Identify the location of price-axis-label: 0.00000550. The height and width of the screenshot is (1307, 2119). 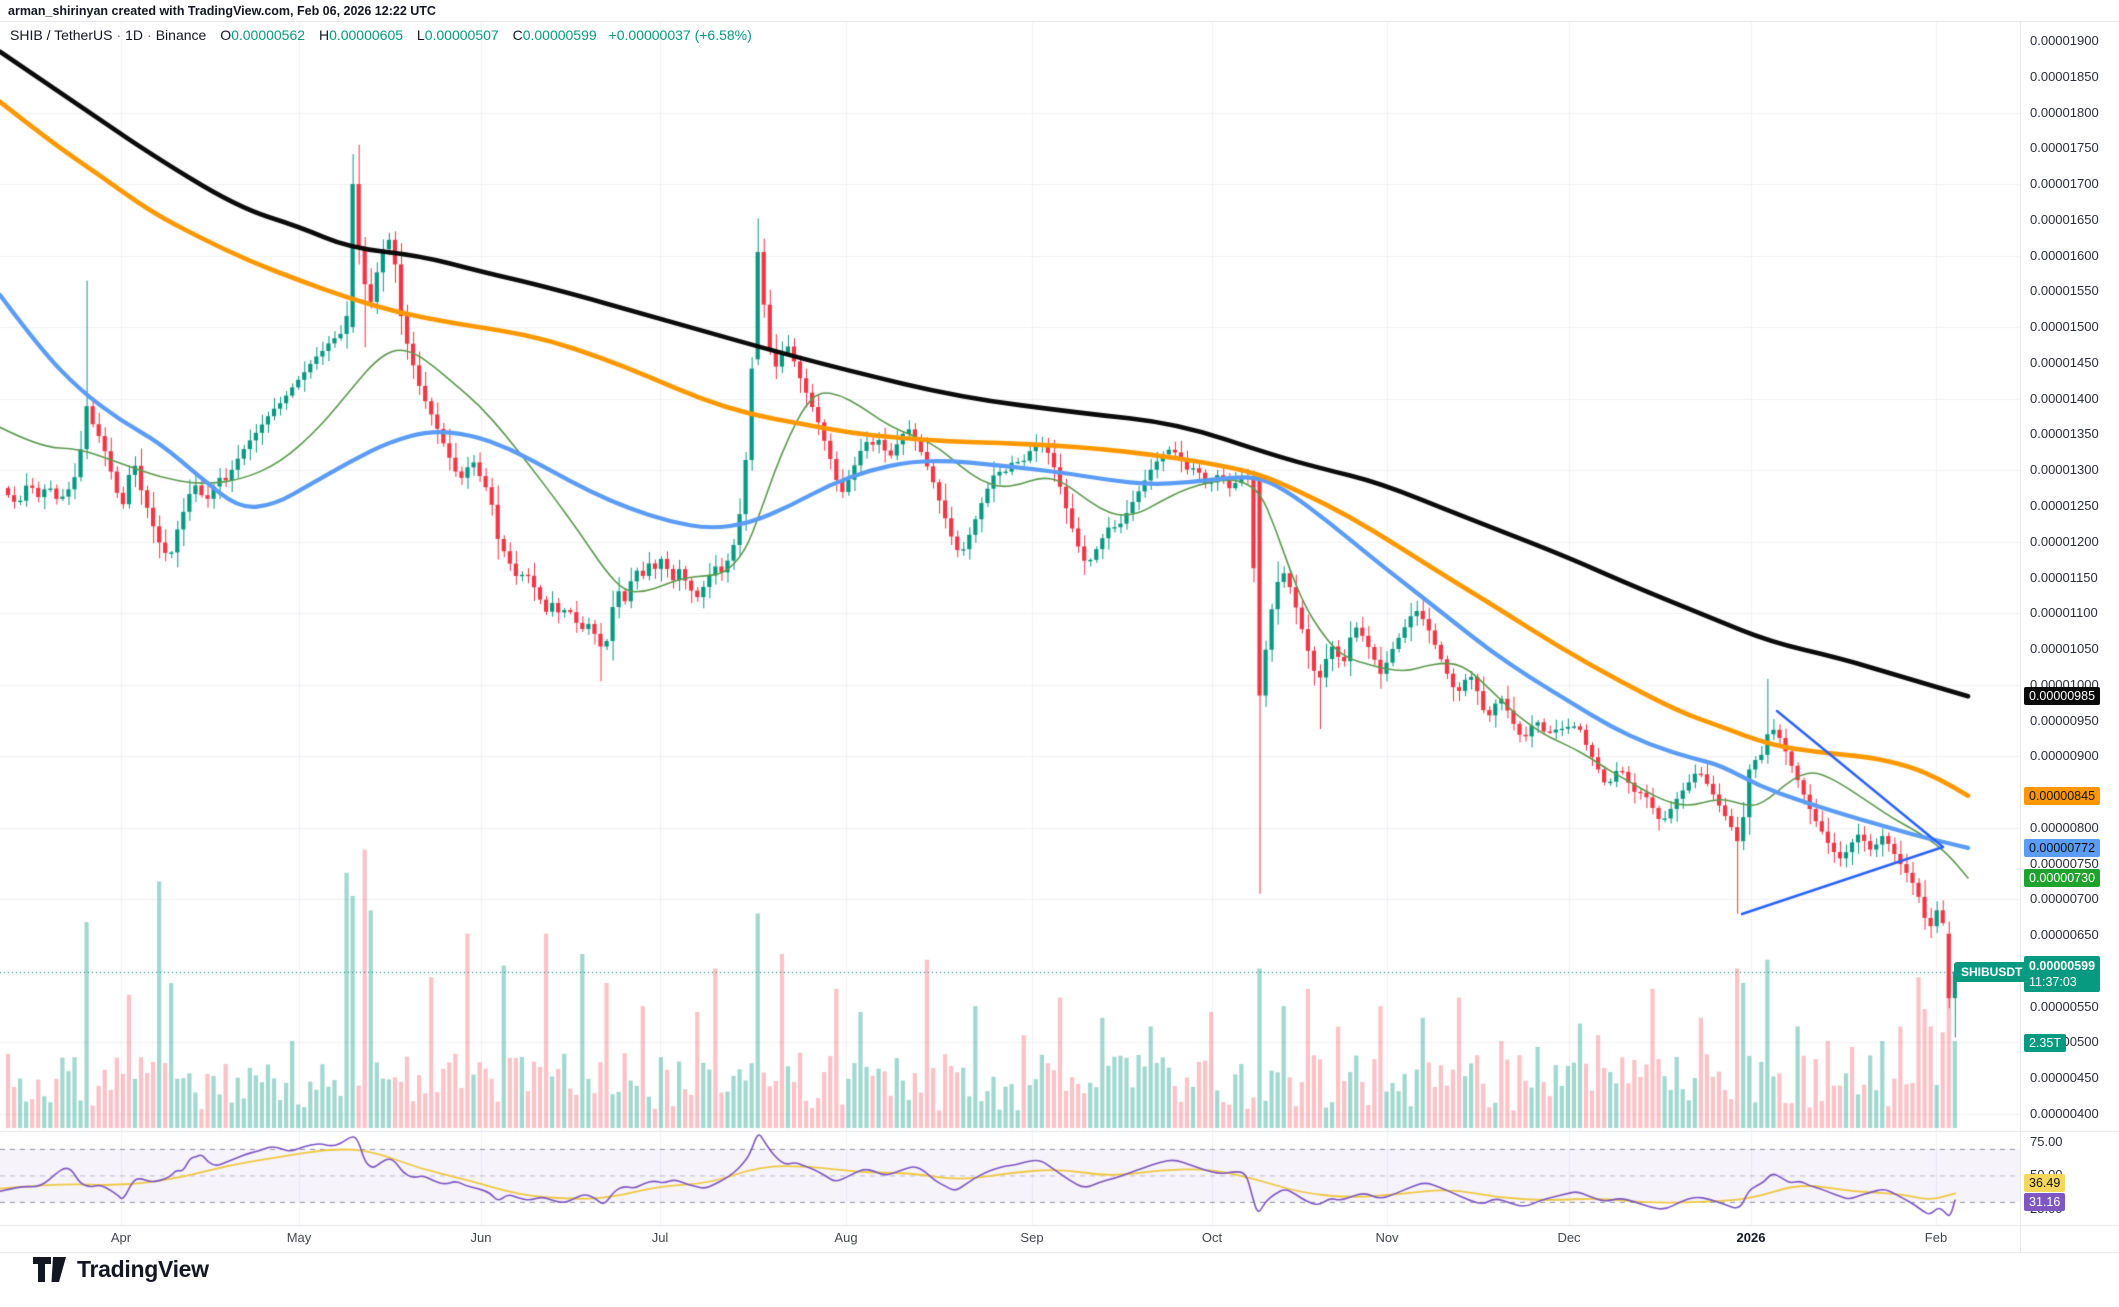
(2064, 1006).